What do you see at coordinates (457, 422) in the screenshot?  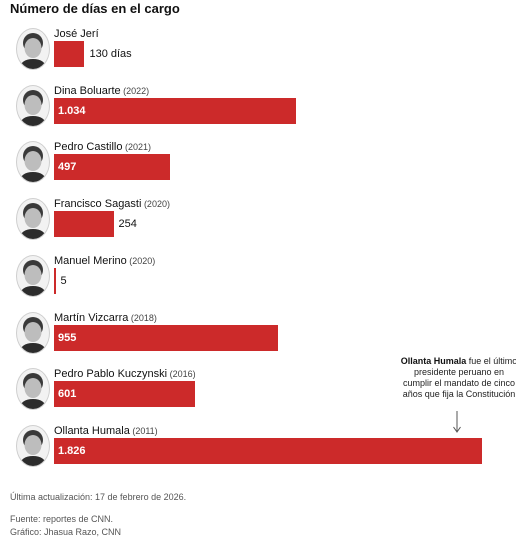 I see `annotation-arrow-icon` at bounding box center [457, 422].